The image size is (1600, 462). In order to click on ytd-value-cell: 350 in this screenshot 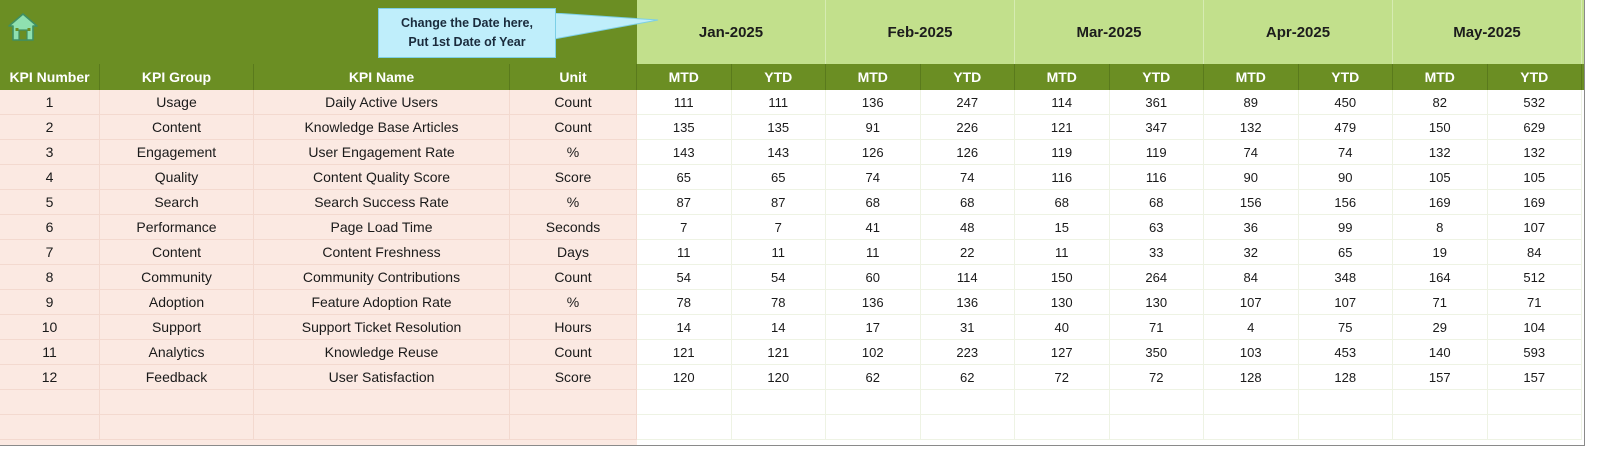, I will do `click(1156, 352)`.